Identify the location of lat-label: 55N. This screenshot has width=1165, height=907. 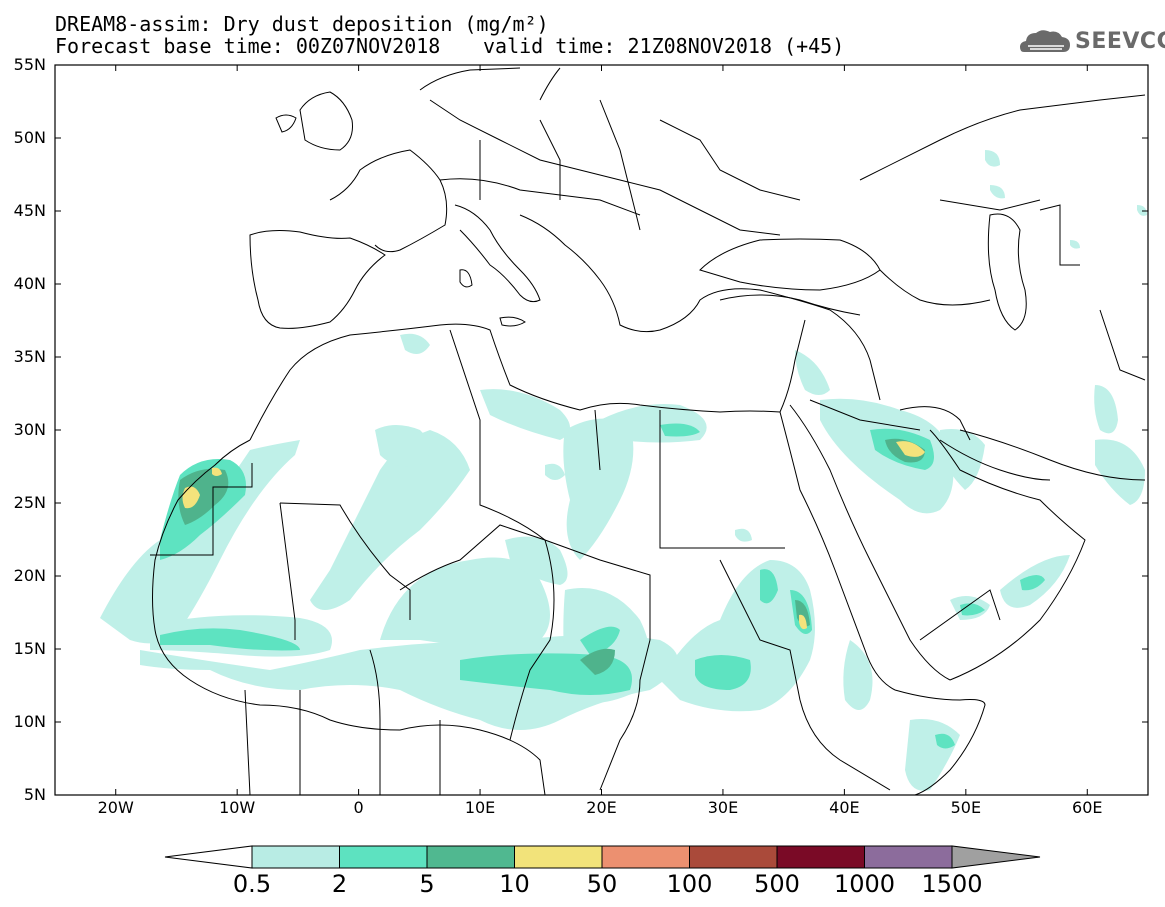
(29, 64).